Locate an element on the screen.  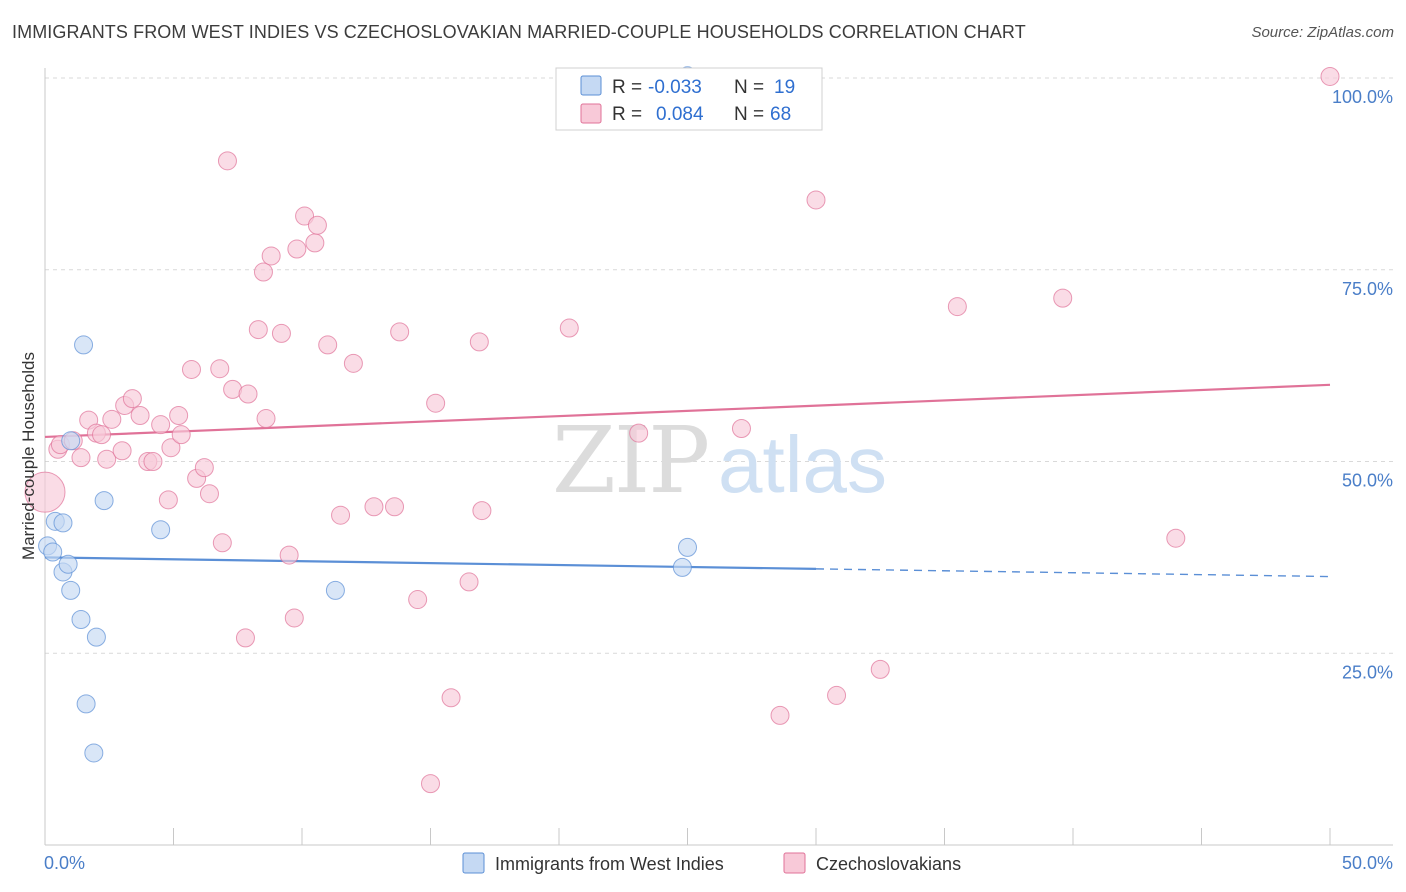
y-tick-label: 25.0% is located at coordinates (1367, 672).